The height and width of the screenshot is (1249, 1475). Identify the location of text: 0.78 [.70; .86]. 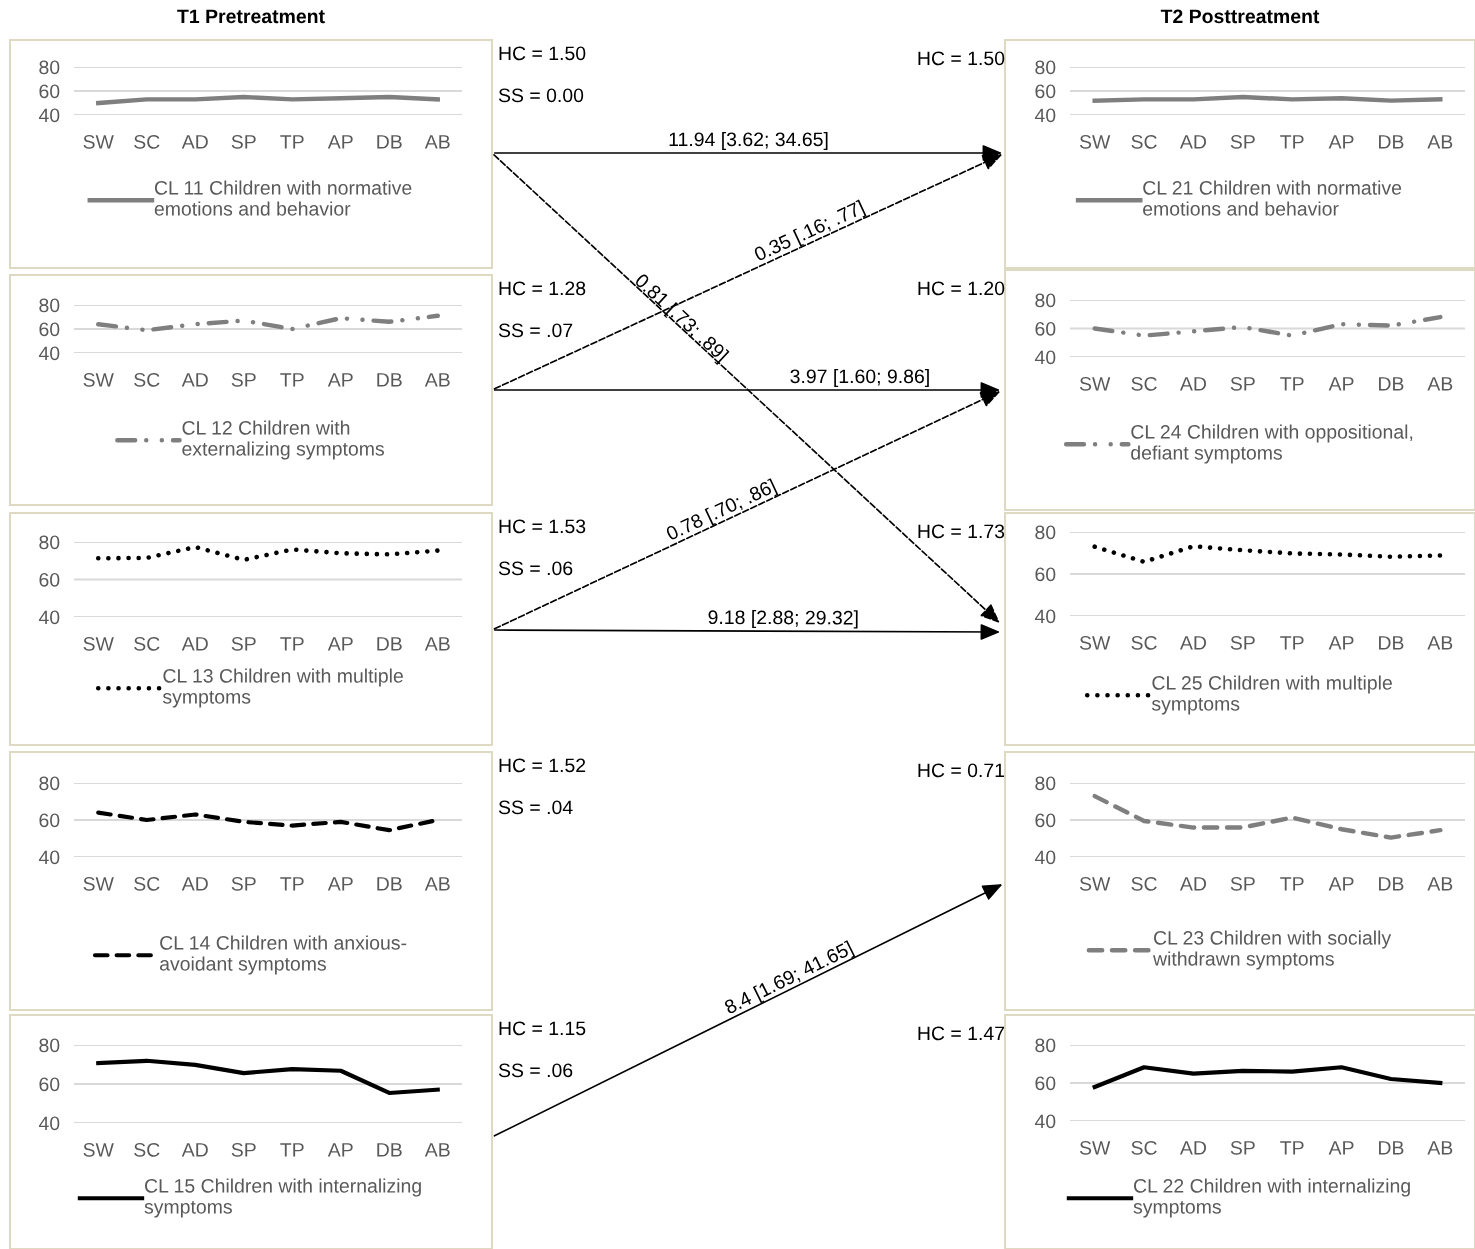
(721, 511).